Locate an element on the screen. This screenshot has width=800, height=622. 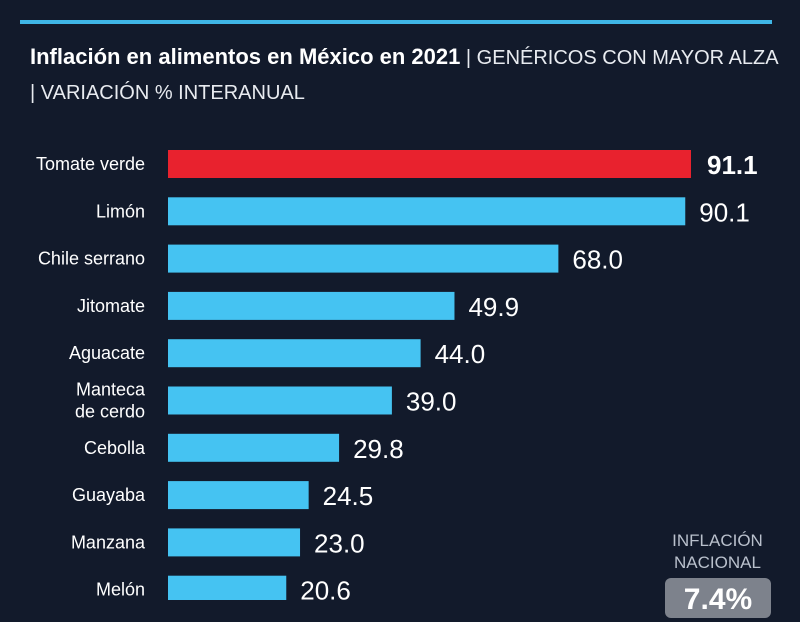
value-label: 20.6 is located at coordinates (325, 588).